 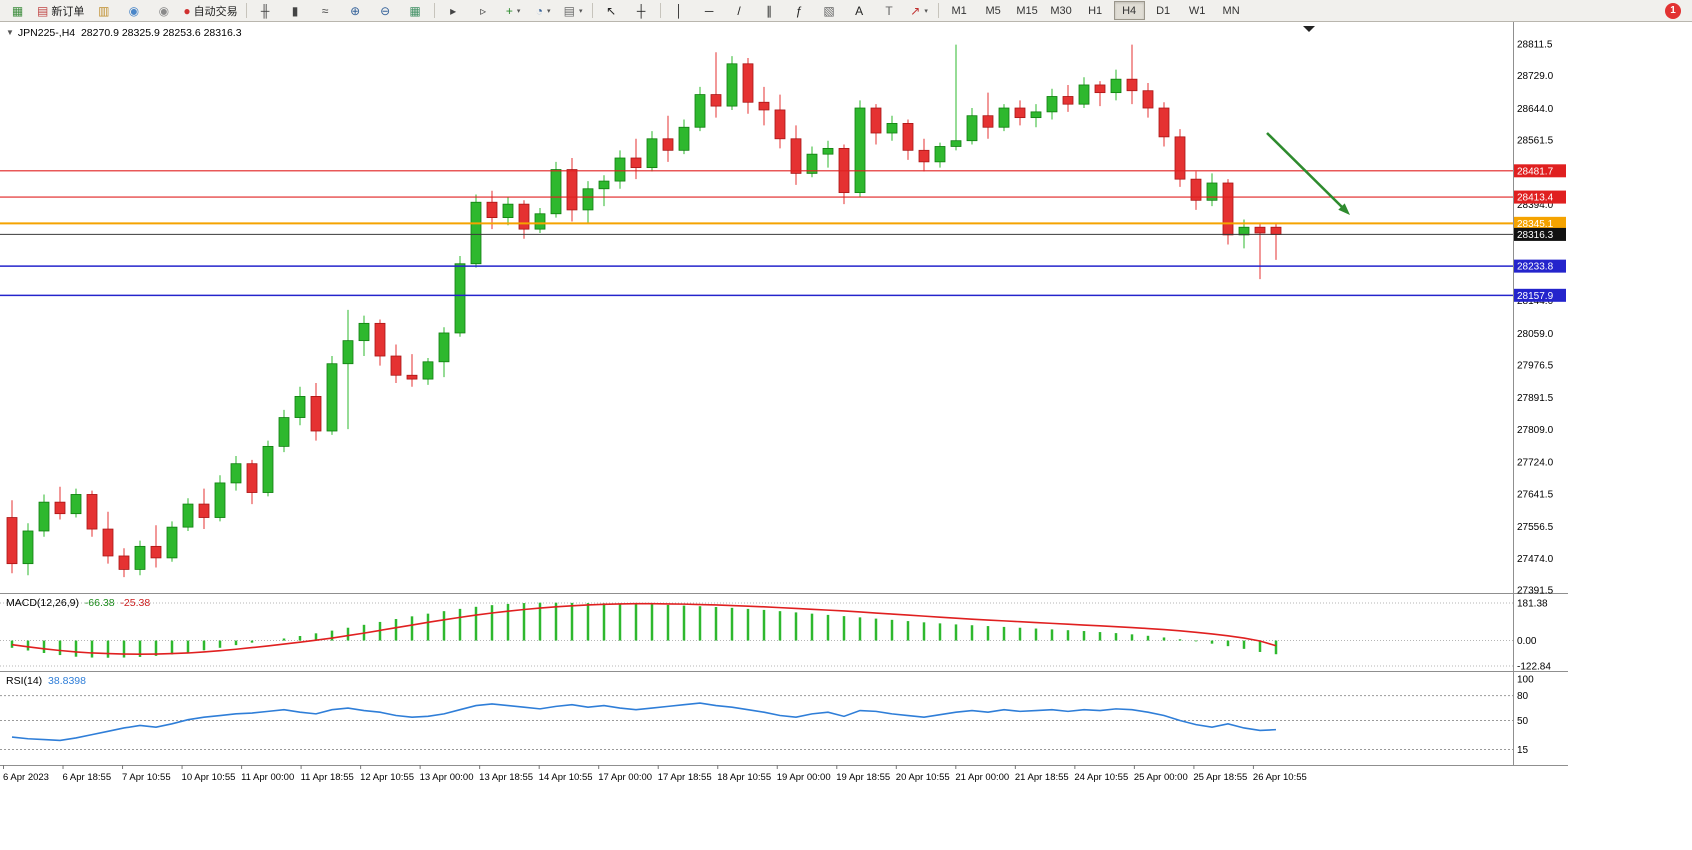 What do you see at coordinates (26, 777) in the screenshot?
I see `time-axis-label: 6 Apr 2023` at bounding box center [26, 777].